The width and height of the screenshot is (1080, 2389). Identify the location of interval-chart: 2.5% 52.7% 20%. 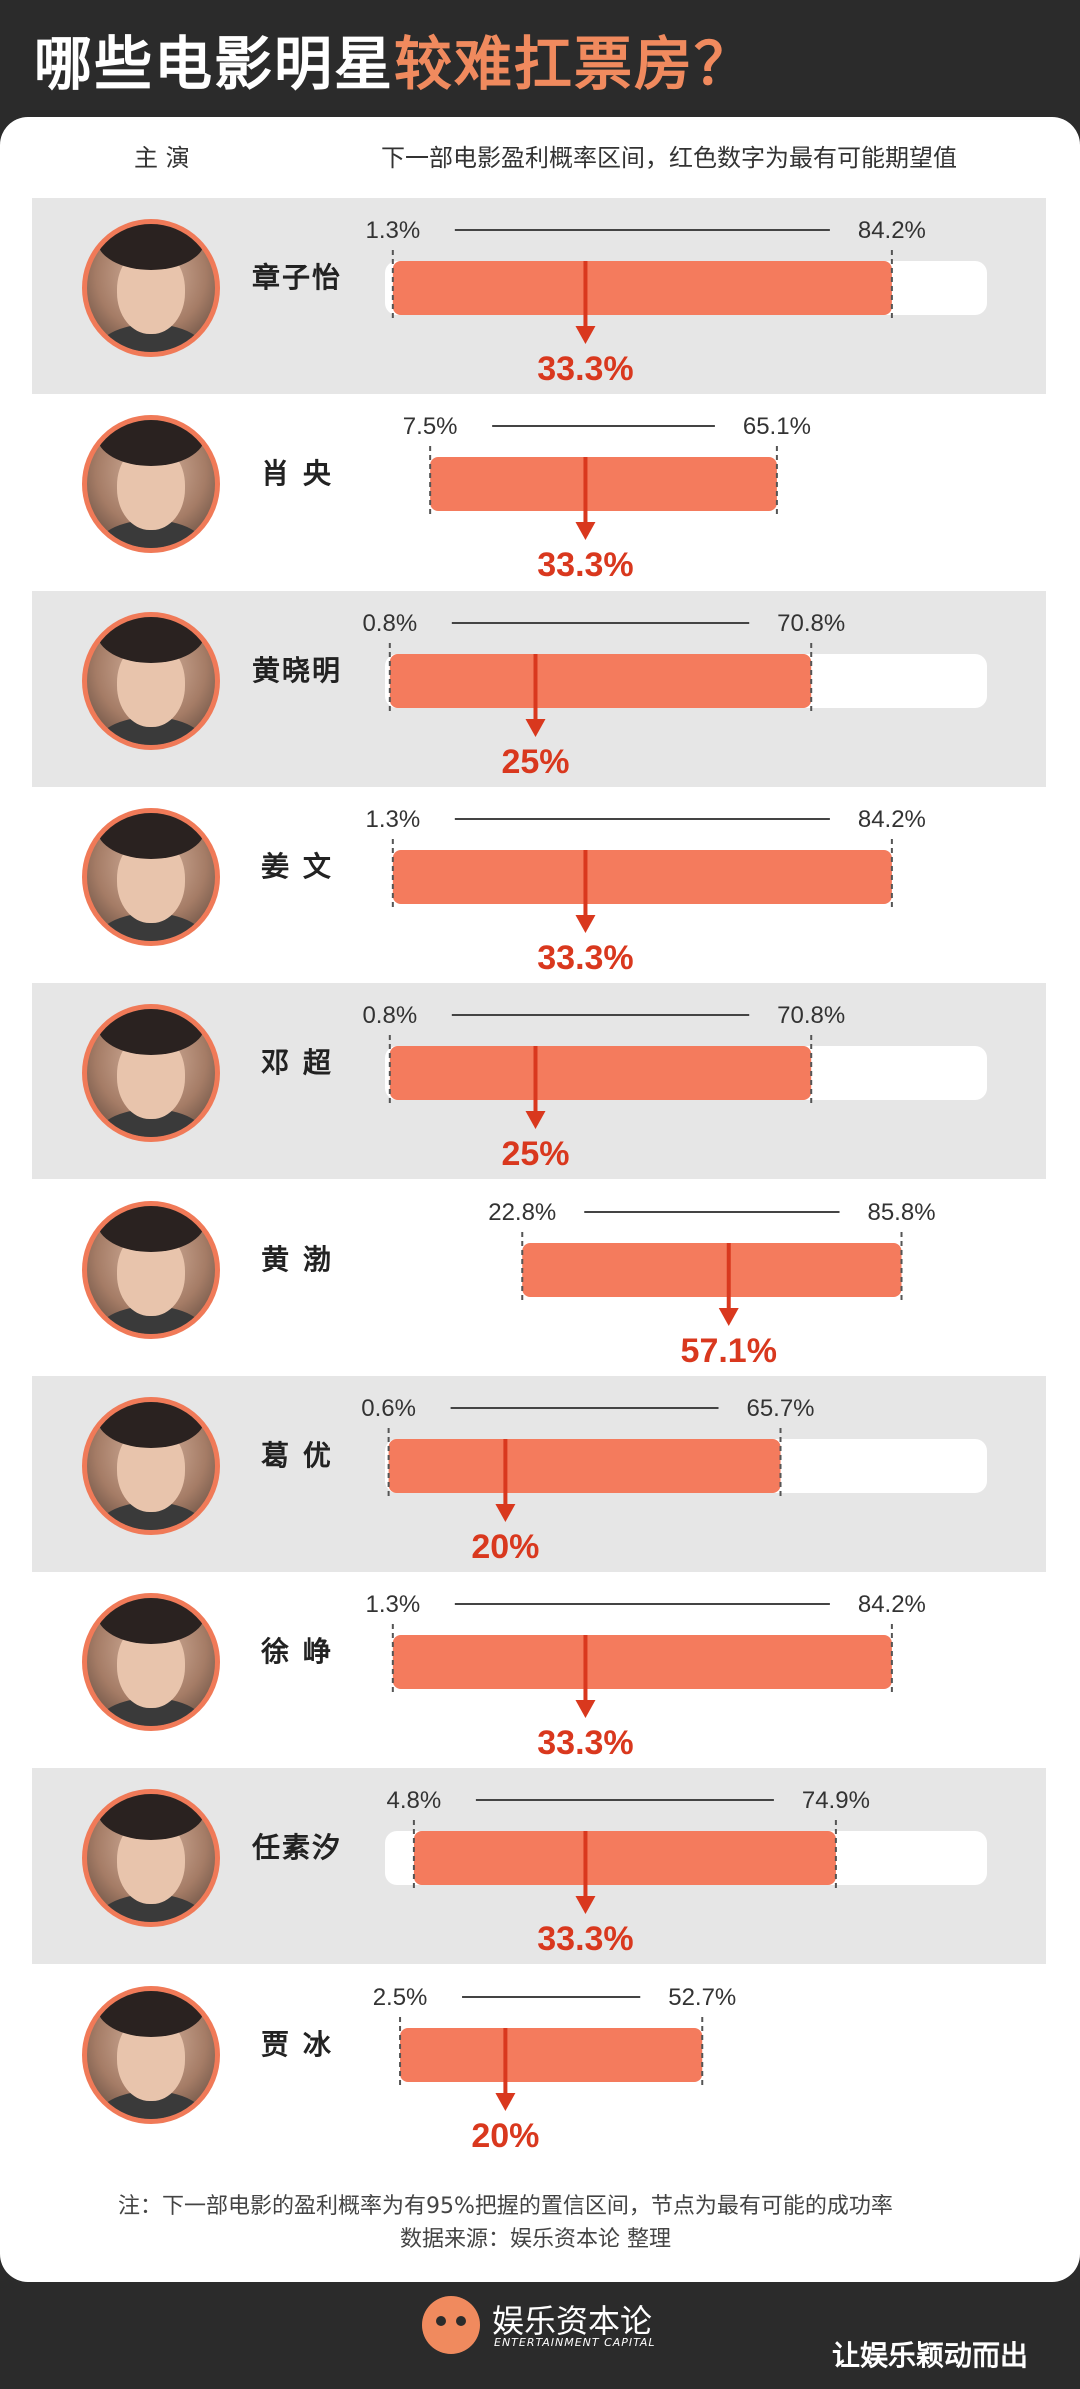
(680, 2069).